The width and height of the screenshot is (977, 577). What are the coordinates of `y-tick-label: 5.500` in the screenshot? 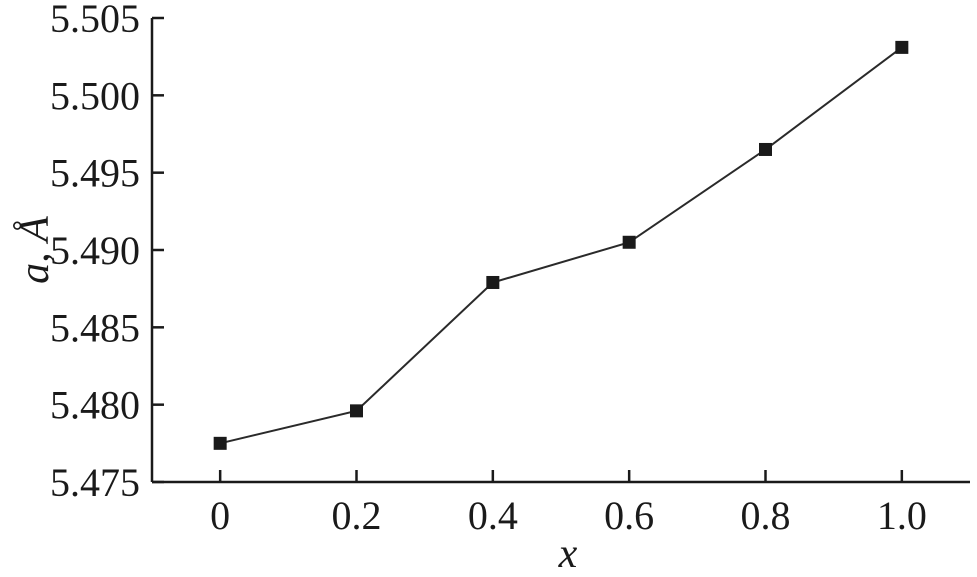 It's located at (95, 95).